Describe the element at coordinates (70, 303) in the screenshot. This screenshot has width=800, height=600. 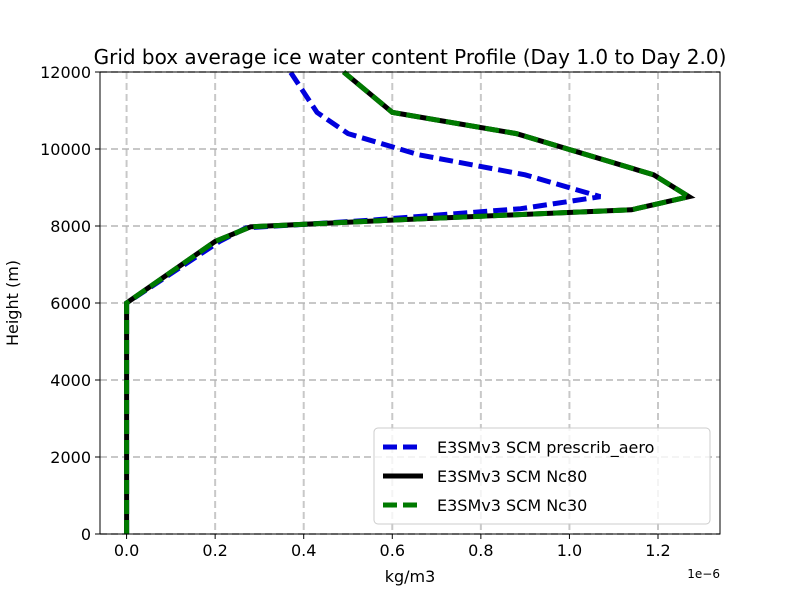
I see `y-tick-label-3: 6000` at that location.